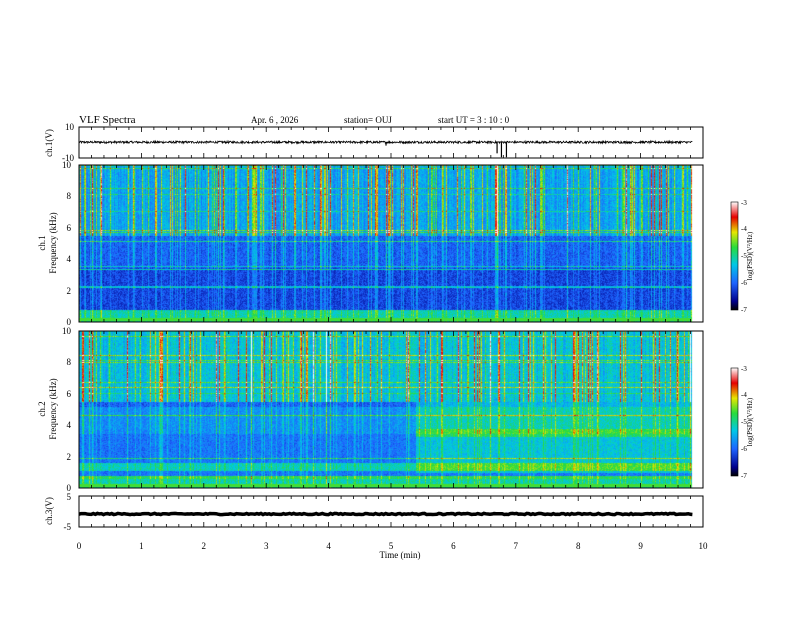 This screenshot has width=792, height=617. I want to click on ch3-voltage-ylabel: ch.3(V), so click(49, 511).